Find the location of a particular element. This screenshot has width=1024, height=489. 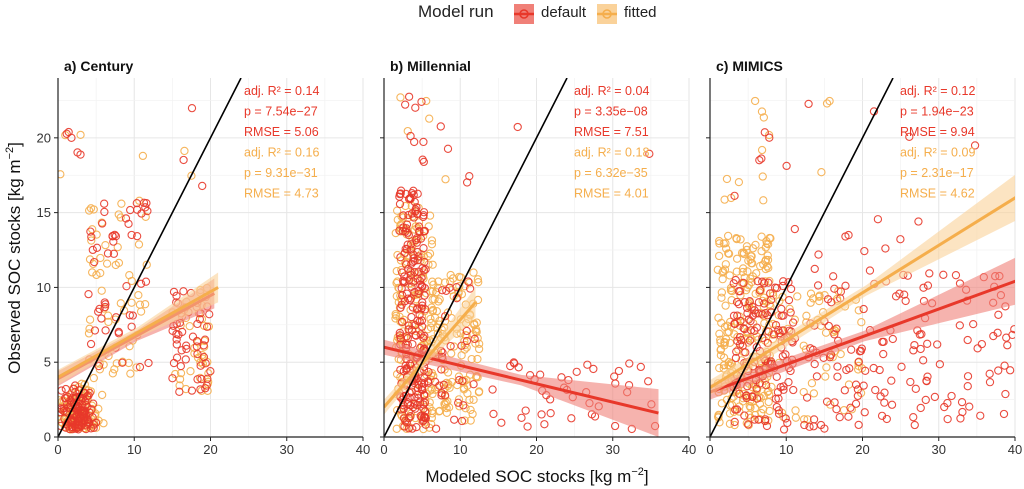

legend-key-default is located at coordinates (524, 14).